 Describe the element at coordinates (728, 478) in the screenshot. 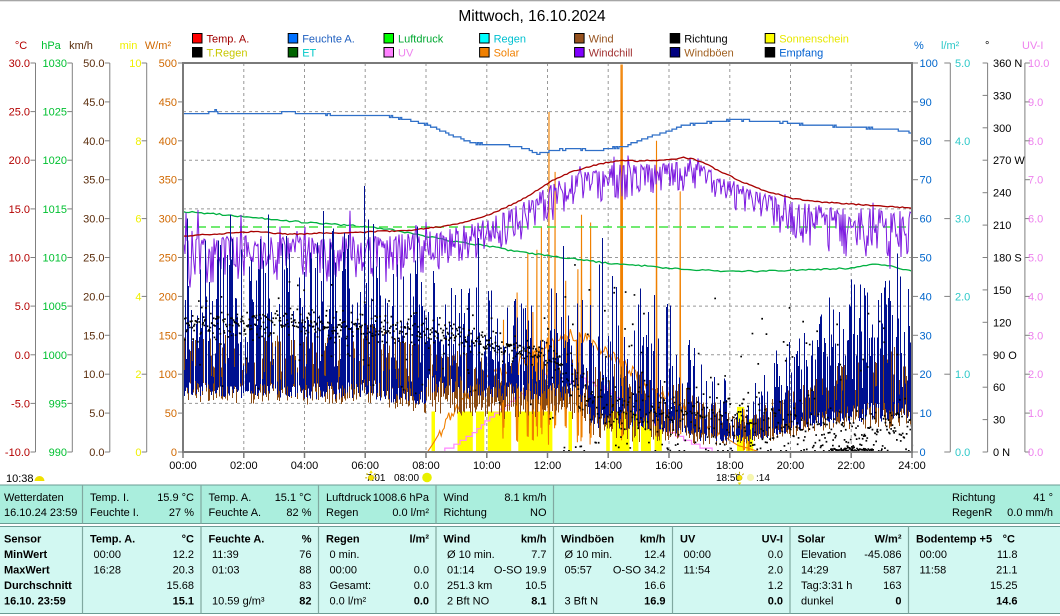

I see `svg-text: 18:50` at that location.